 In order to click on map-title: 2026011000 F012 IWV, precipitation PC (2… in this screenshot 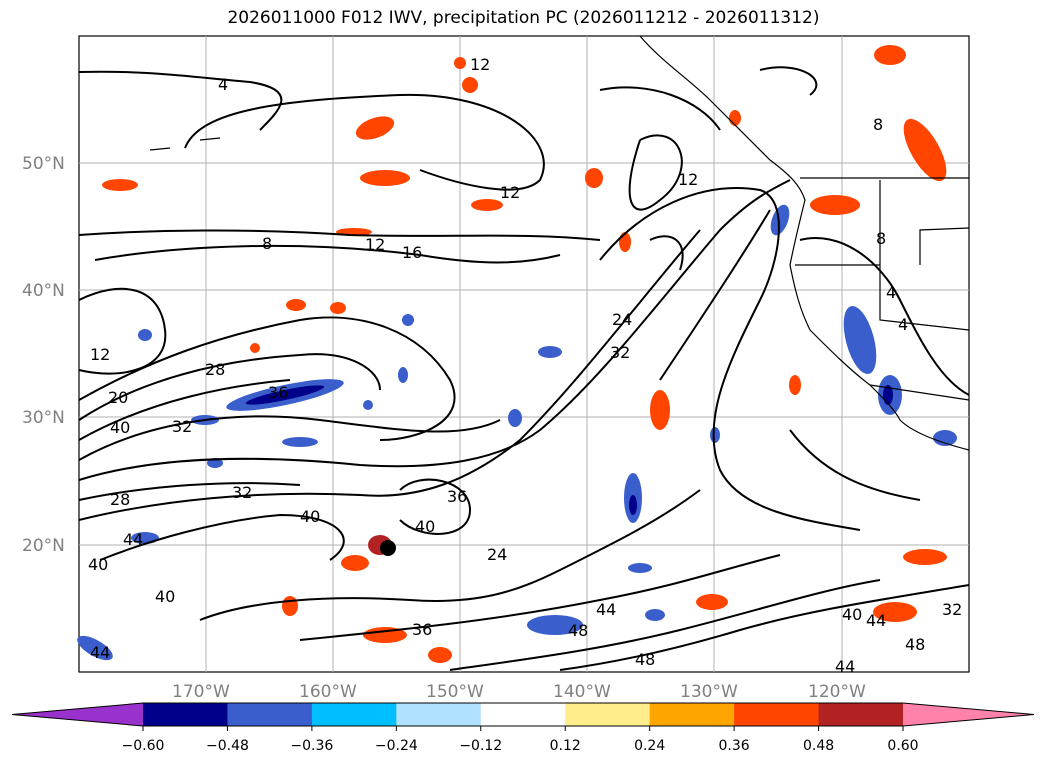, I will do `click(523, 18)`.